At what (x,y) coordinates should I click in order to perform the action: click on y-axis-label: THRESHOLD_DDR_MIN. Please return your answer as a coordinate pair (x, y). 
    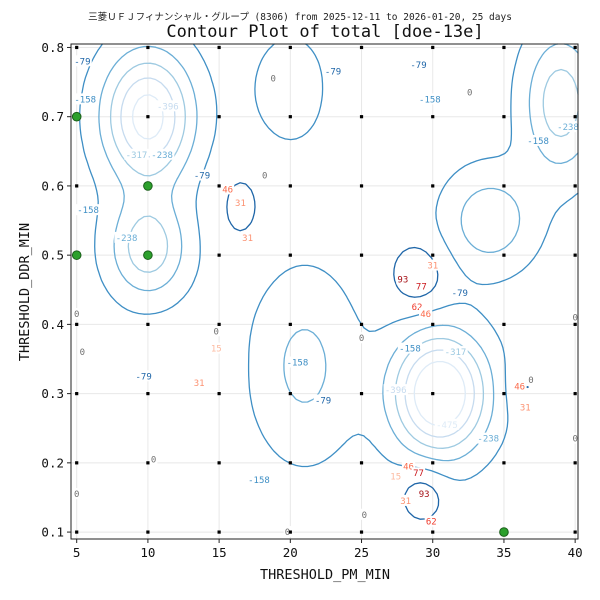
    Looking at the image, I should click on (25, 292).